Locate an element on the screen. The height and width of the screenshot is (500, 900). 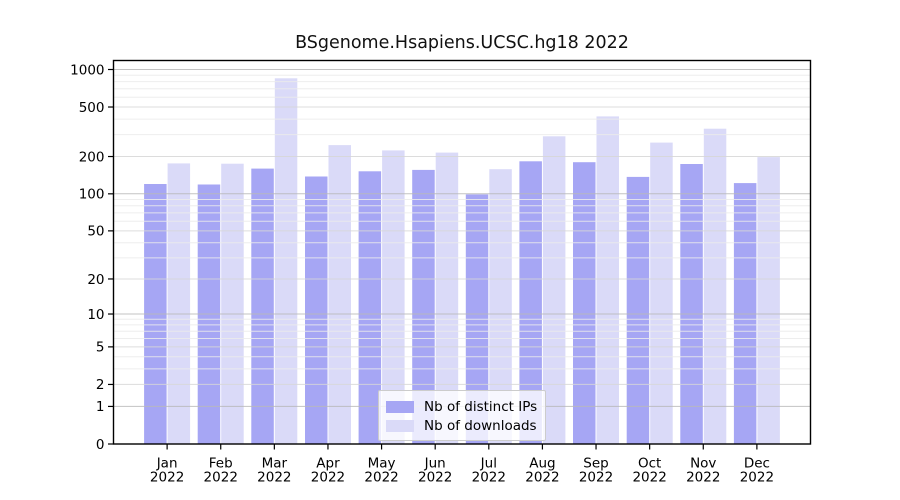
bar-ips-may is located at coordinates (370, 308).